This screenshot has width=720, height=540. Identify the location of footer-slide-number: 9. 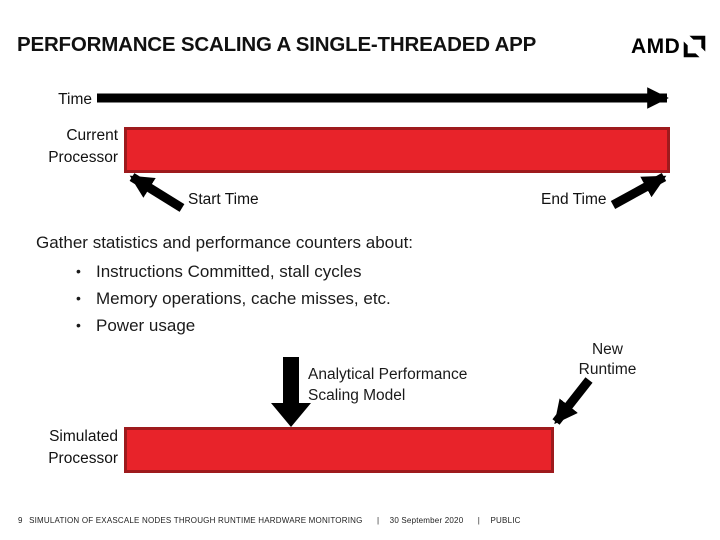
(20, 520).